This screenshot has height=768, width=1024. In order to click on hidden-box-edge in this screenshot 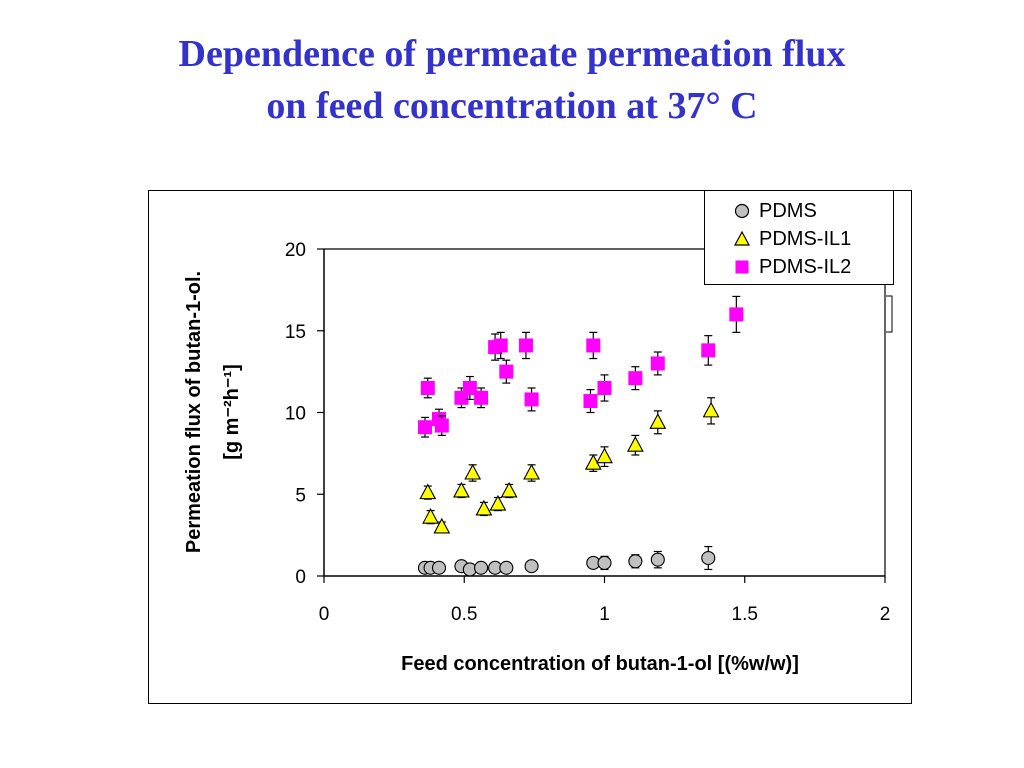, I will do `click(889, 314)`.